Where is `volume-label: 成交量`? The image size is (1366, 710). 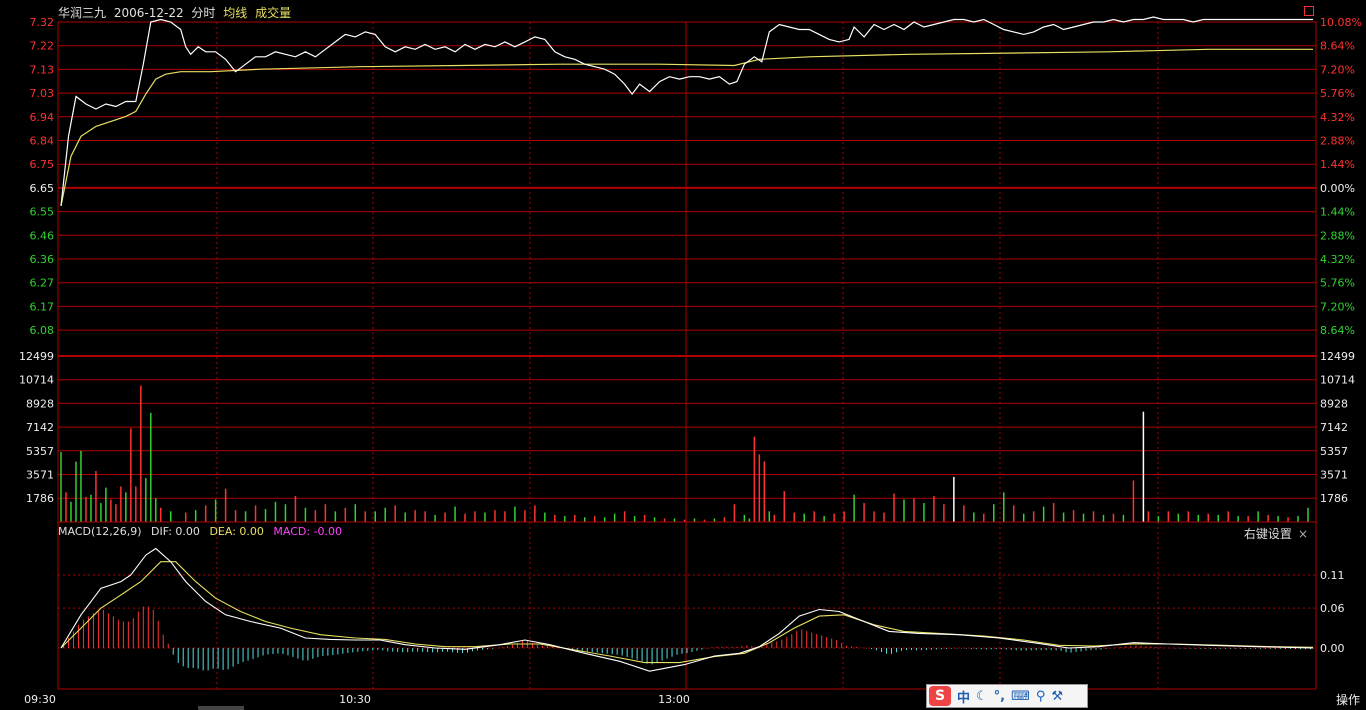 volume-label: 成交量 is located at coordinates (273, 13).